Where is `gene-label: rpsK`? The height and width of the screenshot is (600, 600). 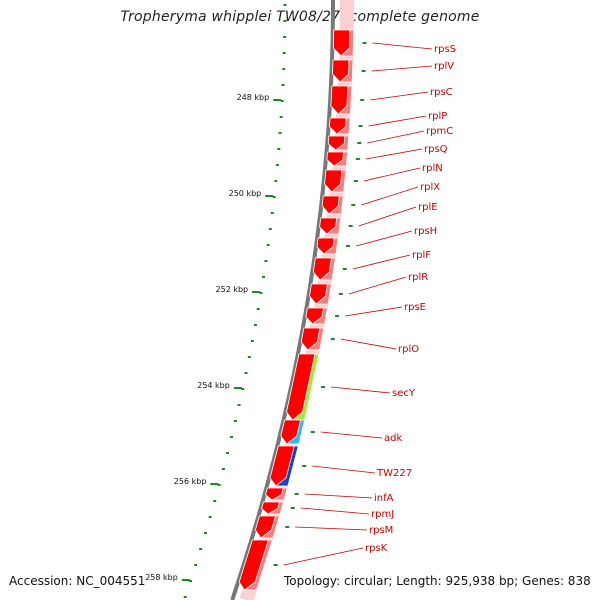
gene-label: rpsK is located at coordinates (376, 548).